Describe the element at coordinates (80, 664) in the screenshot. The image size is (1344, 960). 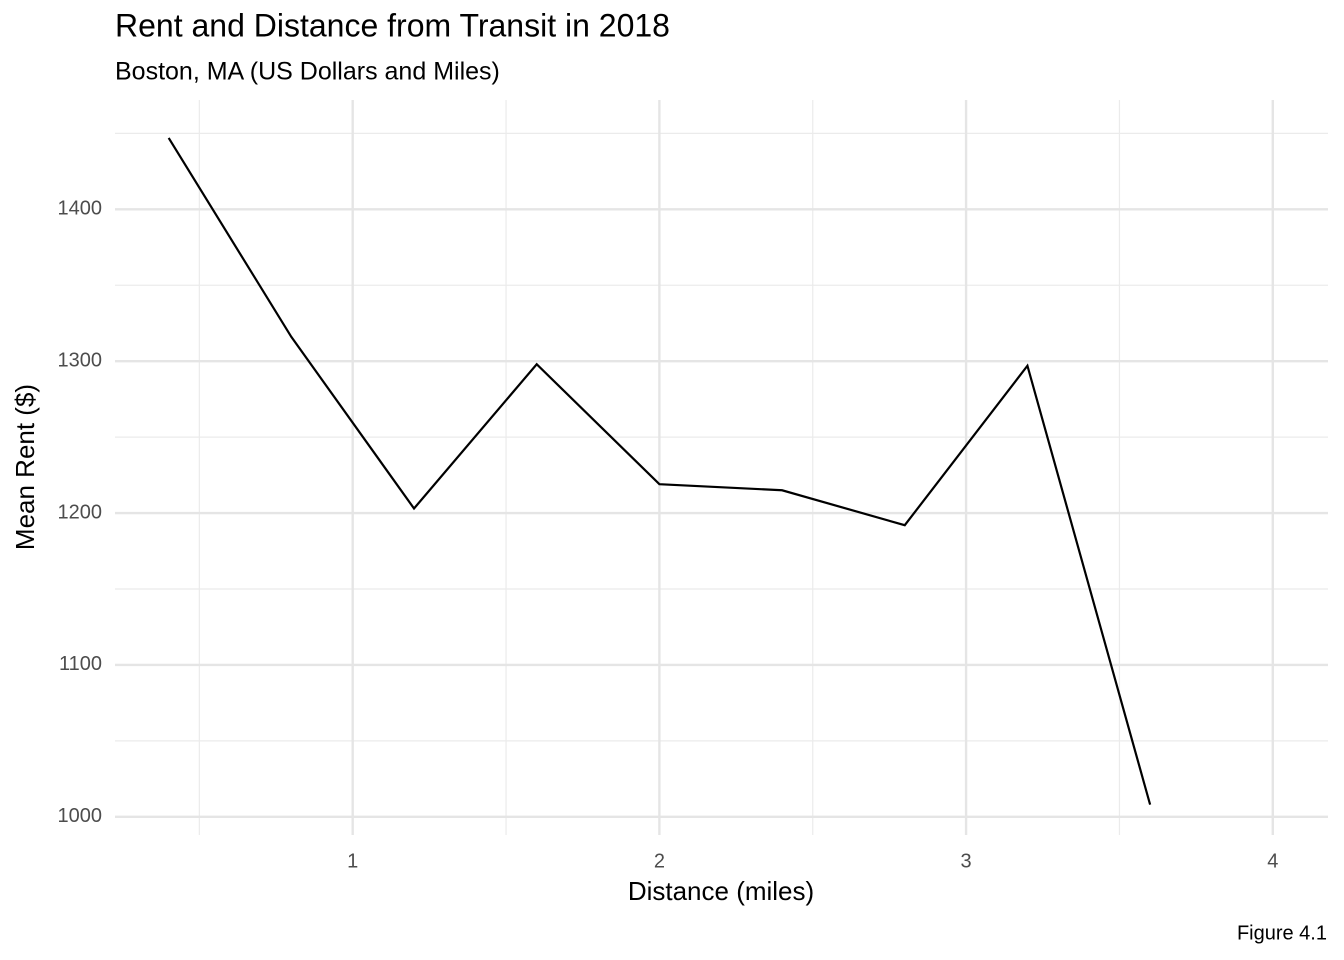
I see `y-tick-label: 1100` at that location.